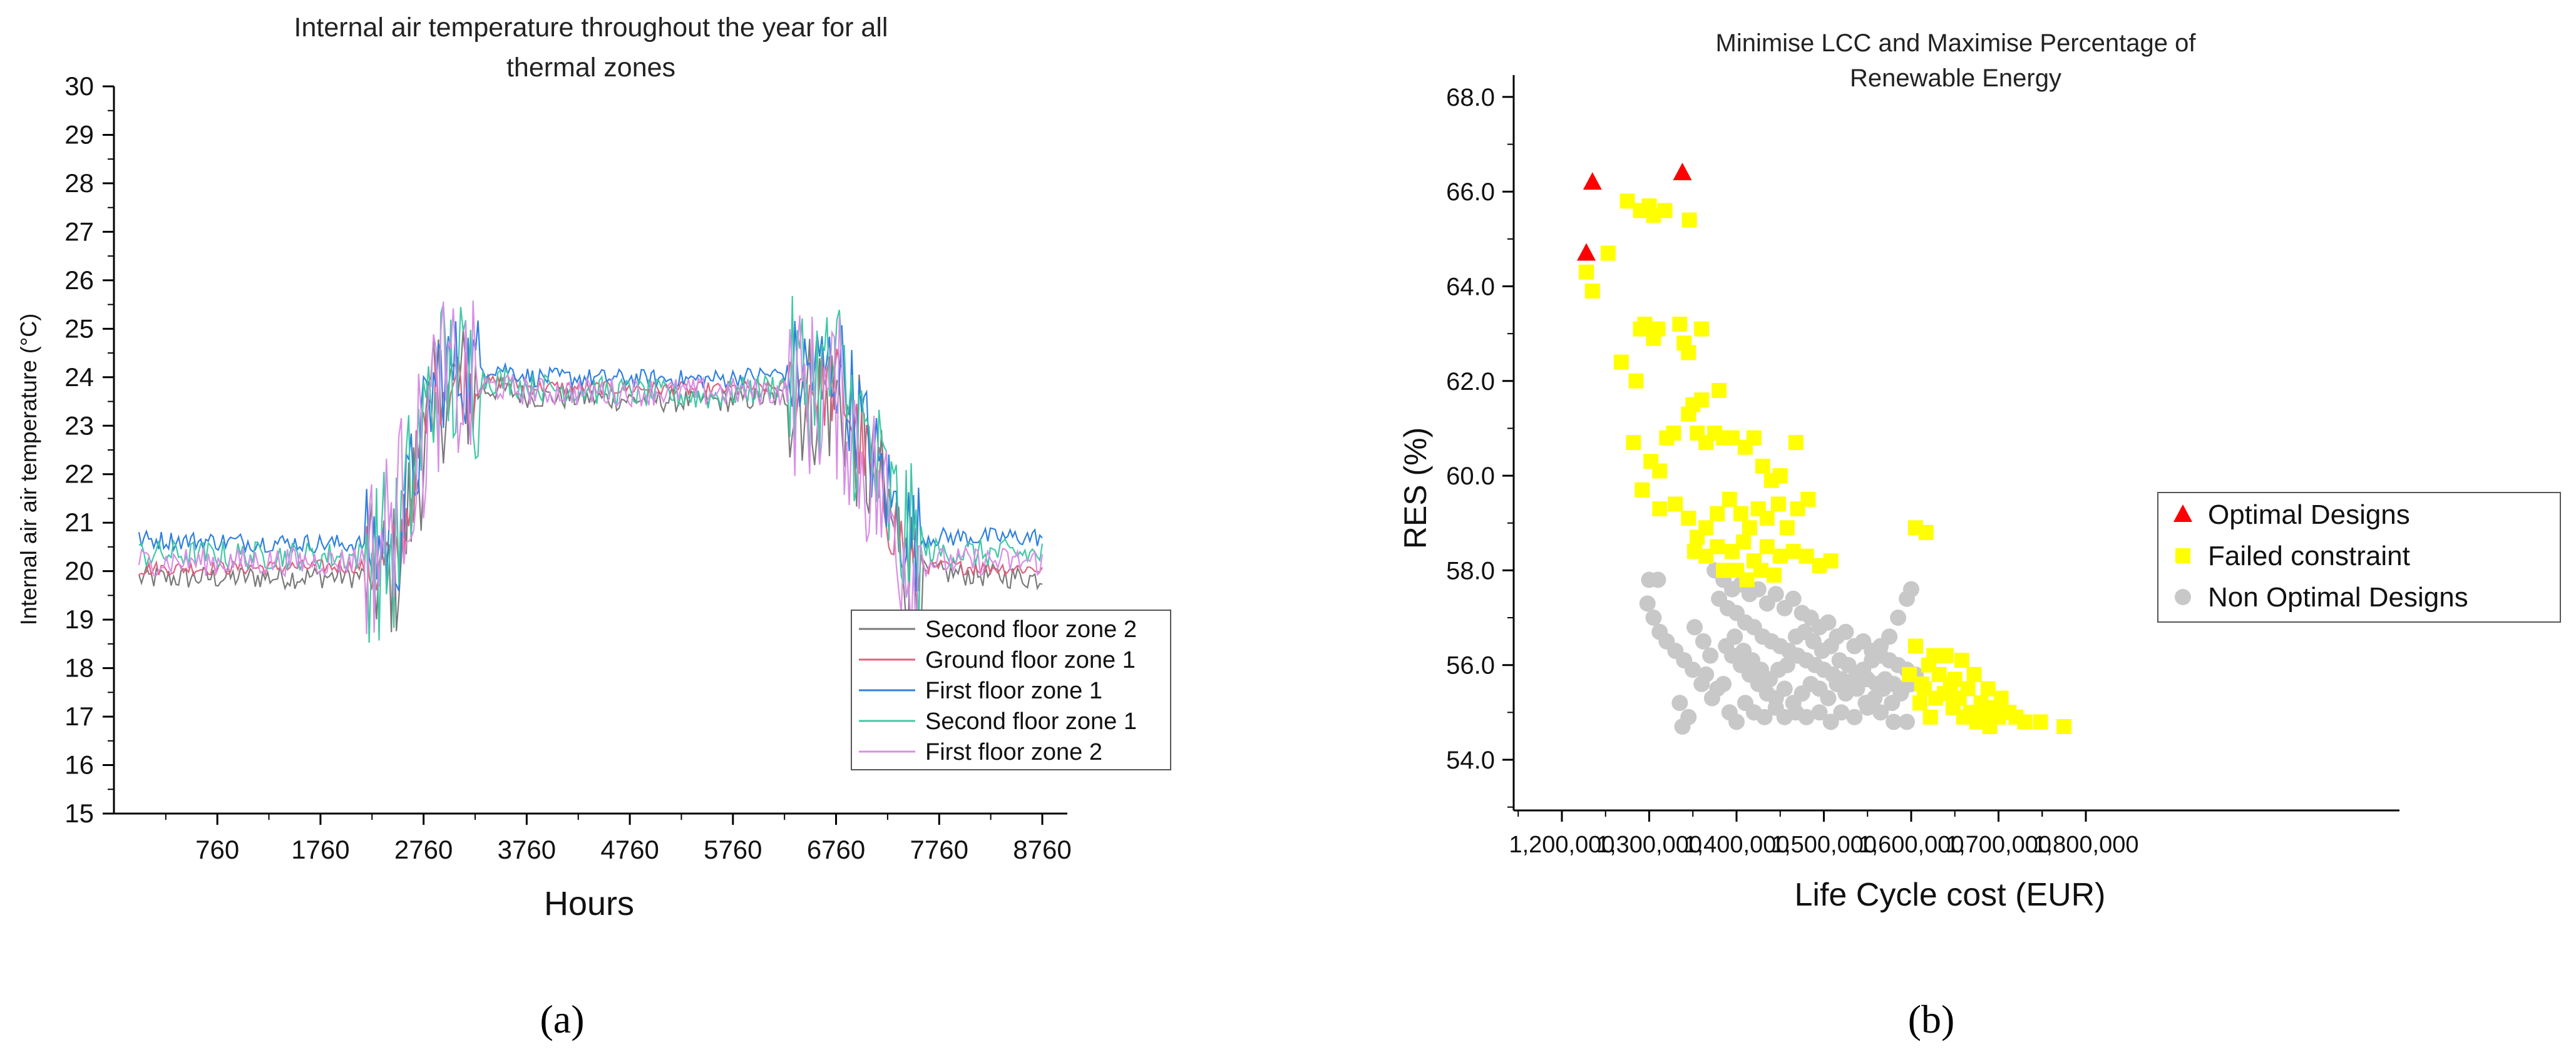 The height and width of the screenshot is (1057, 2576). I want to click on chart-b-y-tick-label: 64.0, so click(1470, 287).